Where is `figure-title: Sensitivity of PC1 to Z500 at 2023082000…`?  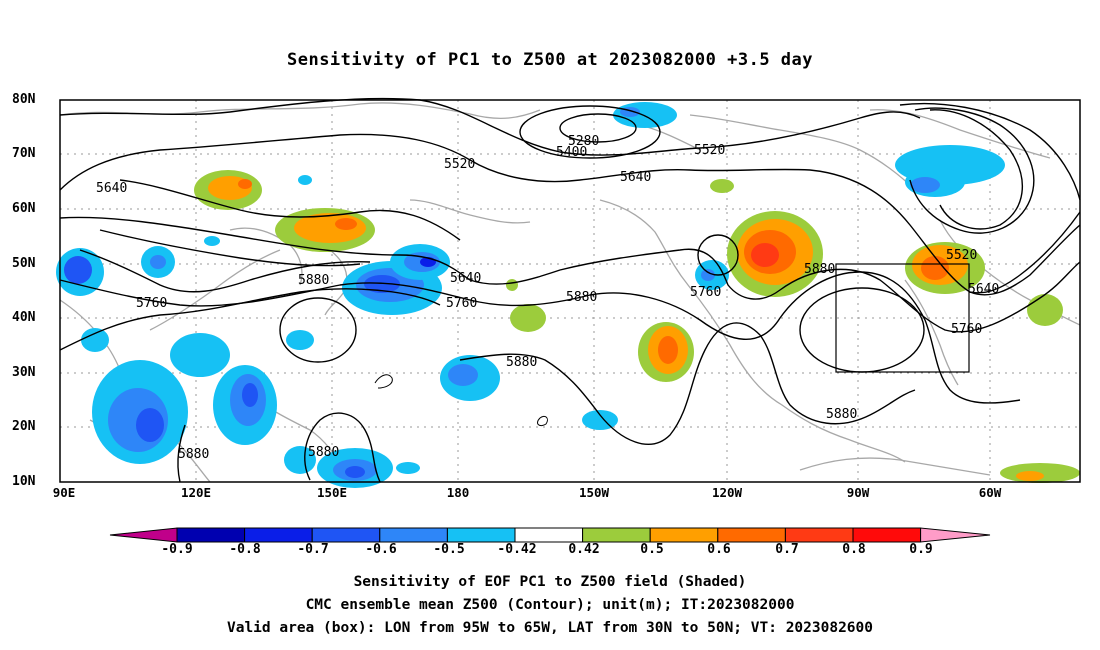
figure-title: Sensitivity of PC1 to Z500 at 2023082000… is located at coordinates (549, 60).